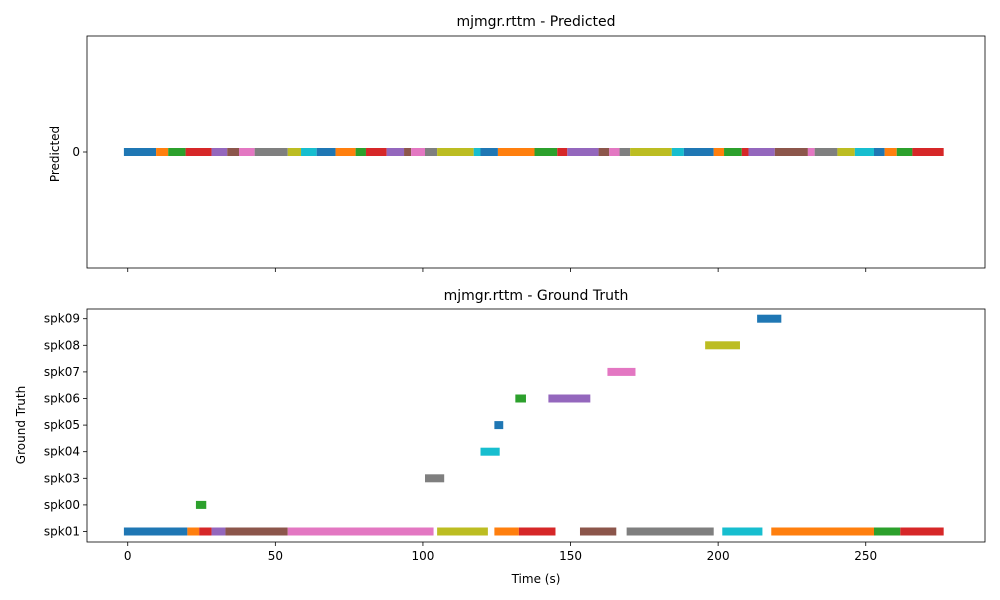  I want to click on predicted-title: mjmgr.rttm - Predicted, so click(535, 22).